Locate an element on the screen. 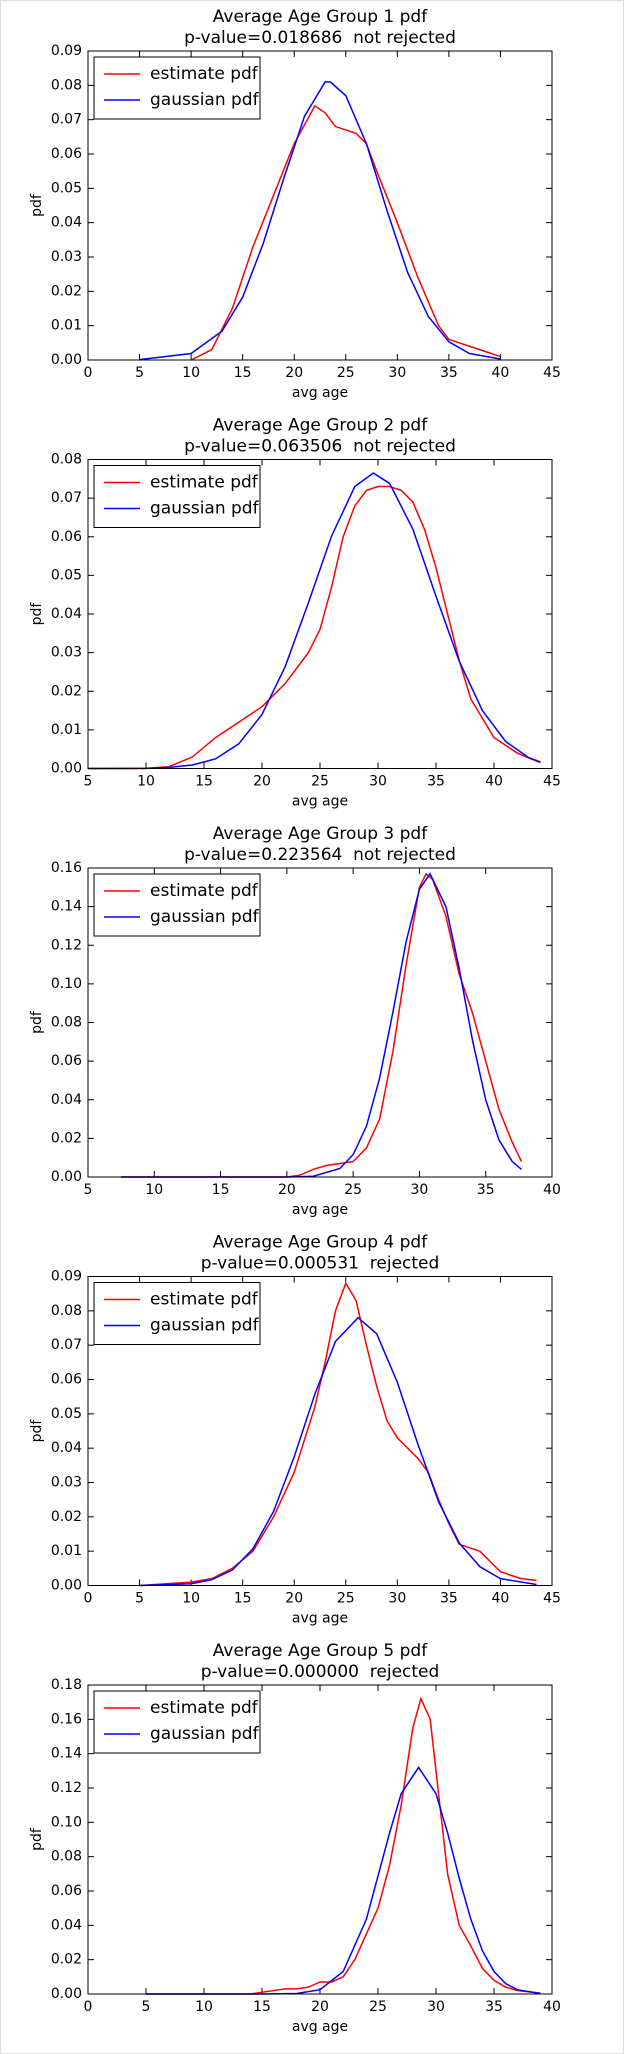  chart-title: Average Age Group 5 pdf is located at coordinates (320, 1651).